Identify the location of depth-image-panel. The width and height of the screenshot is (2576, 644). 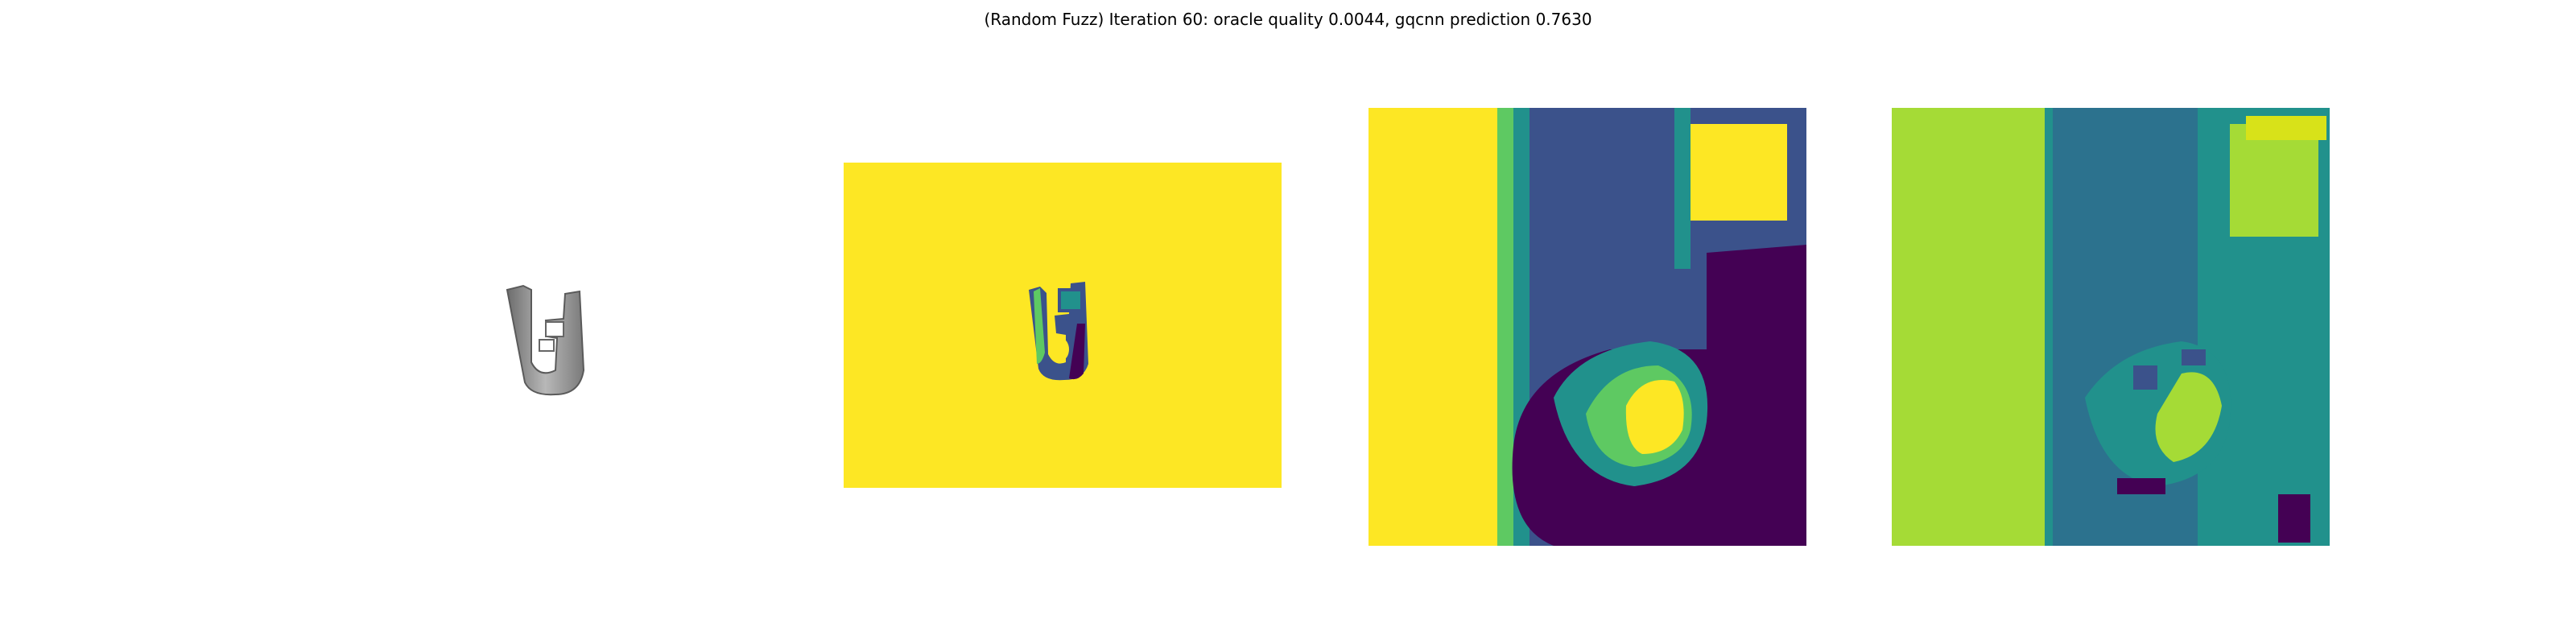
(1063, 325).